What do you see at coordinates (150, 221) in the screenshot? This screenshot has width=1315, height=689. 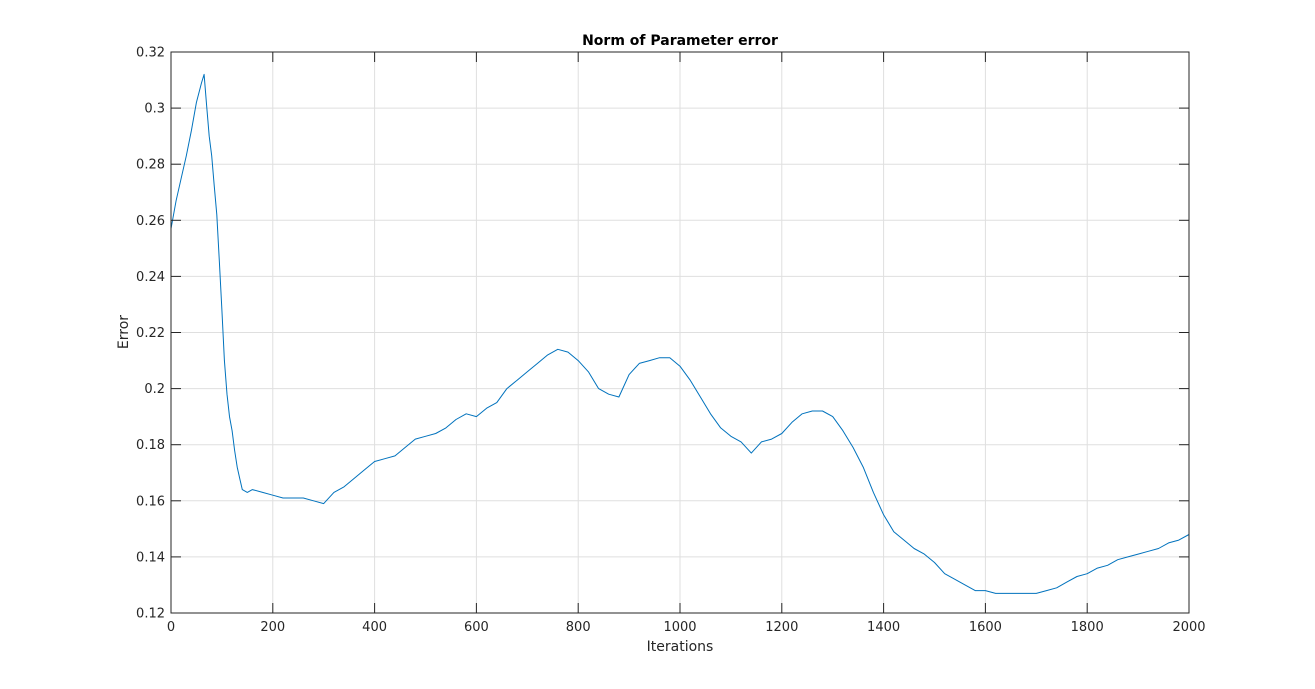 I see `y-tick-label: 0.26` at bounding box center [150, 221].